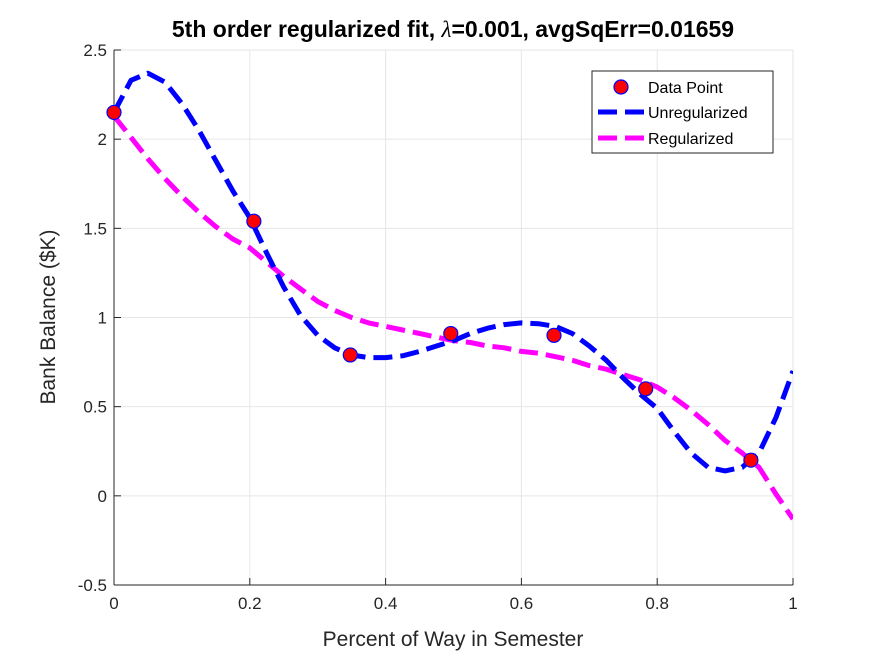  What do you see at coordinates (48, 316) in the screenshot?
I see `y-axis-label: Bank Balance ($K)` at bounding box center [48, 316].